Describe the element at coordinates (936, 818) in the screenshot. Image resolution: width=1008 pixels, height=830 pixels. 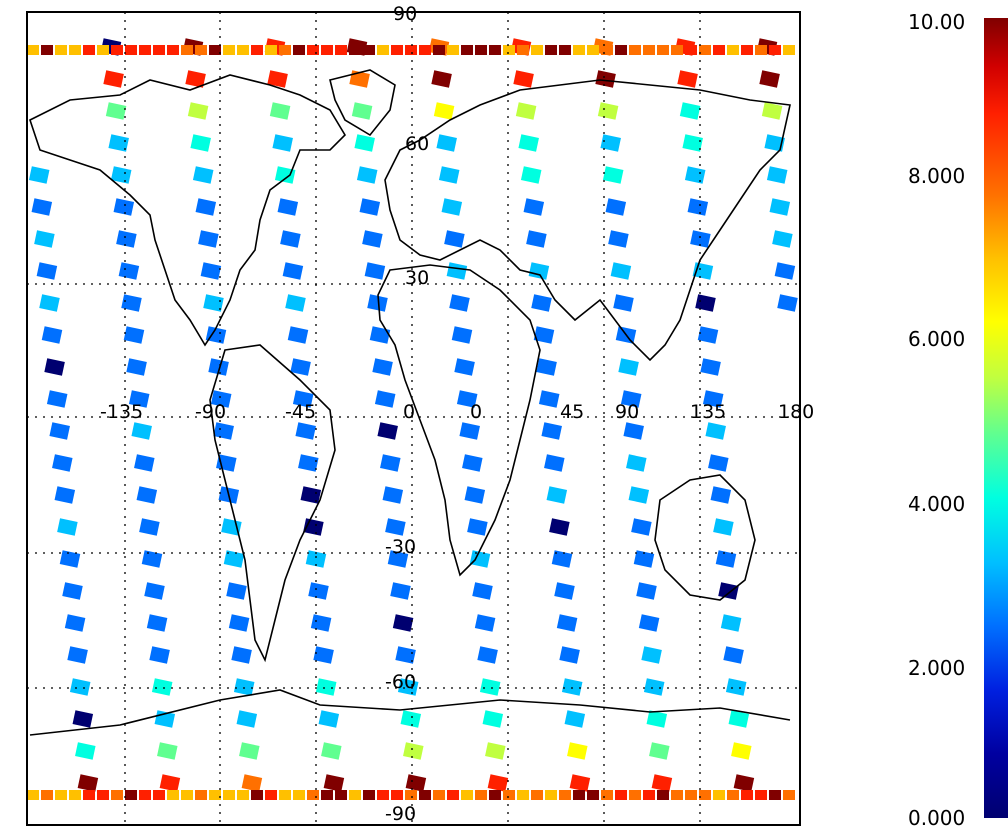
I see `colorbar-tick-0: 0.000` at that location.